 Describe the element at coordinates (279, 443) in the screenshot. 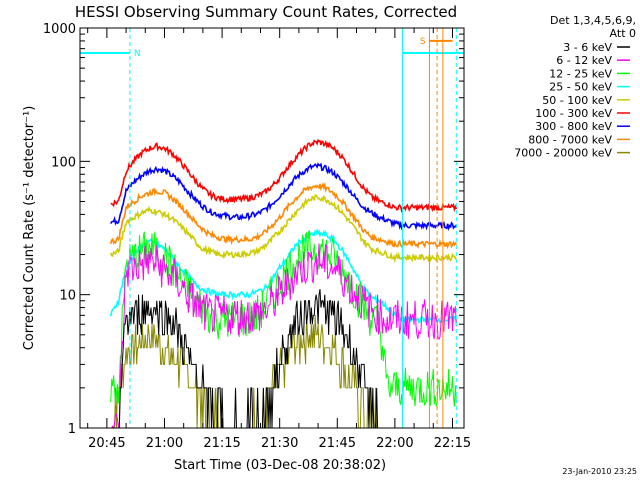

I see `x-tick-label: 21:30` at that location.